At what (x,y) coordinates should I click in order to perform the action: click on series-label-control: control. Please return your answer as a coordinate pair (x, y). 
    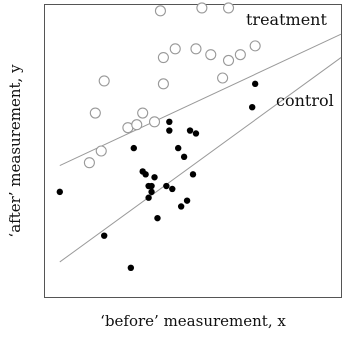
    Looking at the image, I should click on (305, 100).